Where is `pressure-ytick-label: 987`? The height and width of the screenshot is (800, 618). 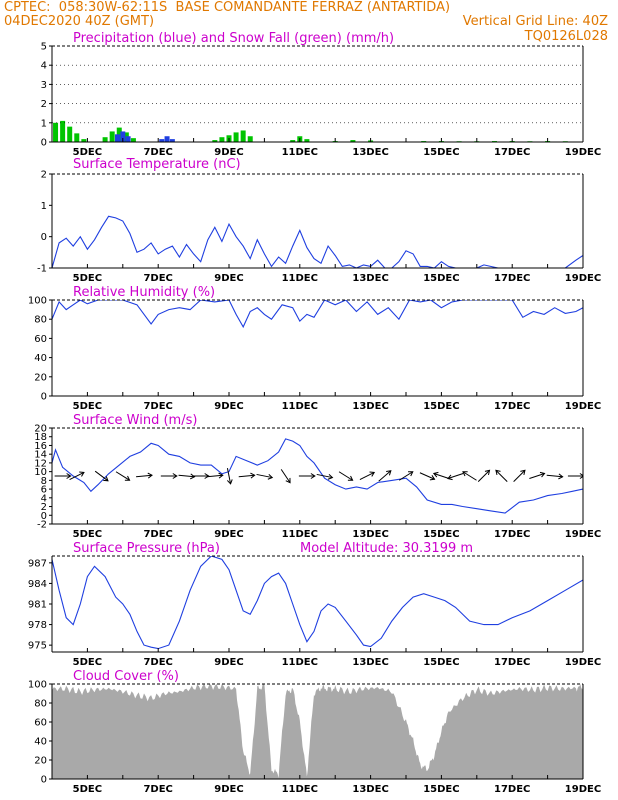
pressure-ytick-label: 987 is located at coordinates (37, 563).